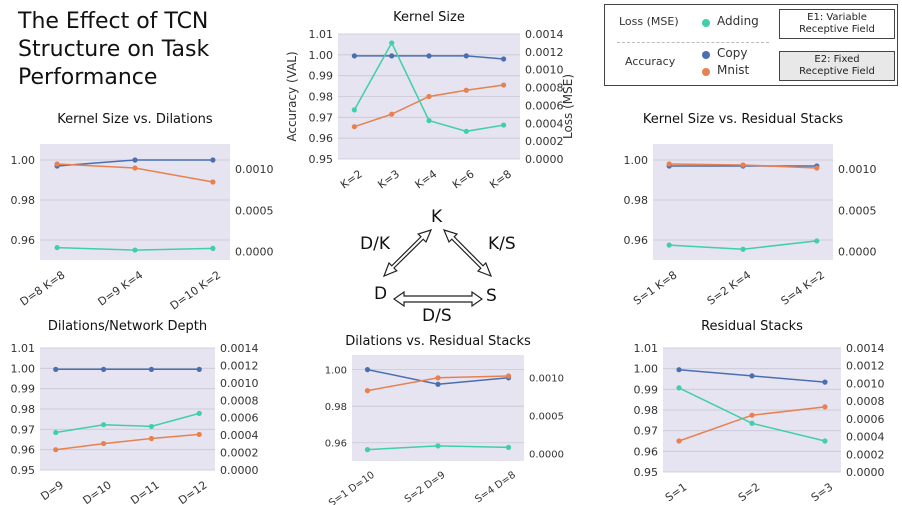 The height and width of the screenshot is (505, 902). I want to click on x-tick-label: S=4 K=2, so click(803, 287).